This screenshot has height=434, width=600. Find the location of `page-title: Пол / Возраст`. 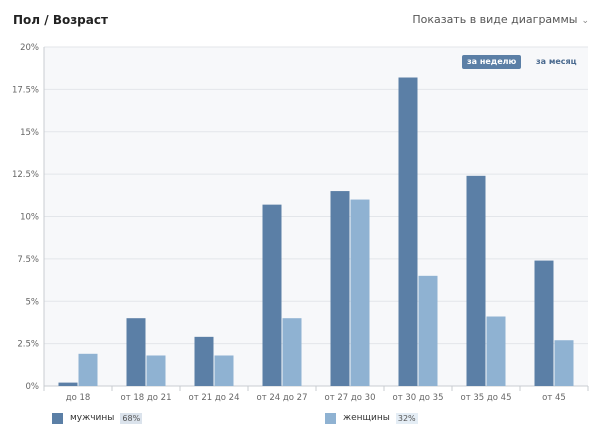

page-title: Пол / Возраст is located at coordinates (60, 20).